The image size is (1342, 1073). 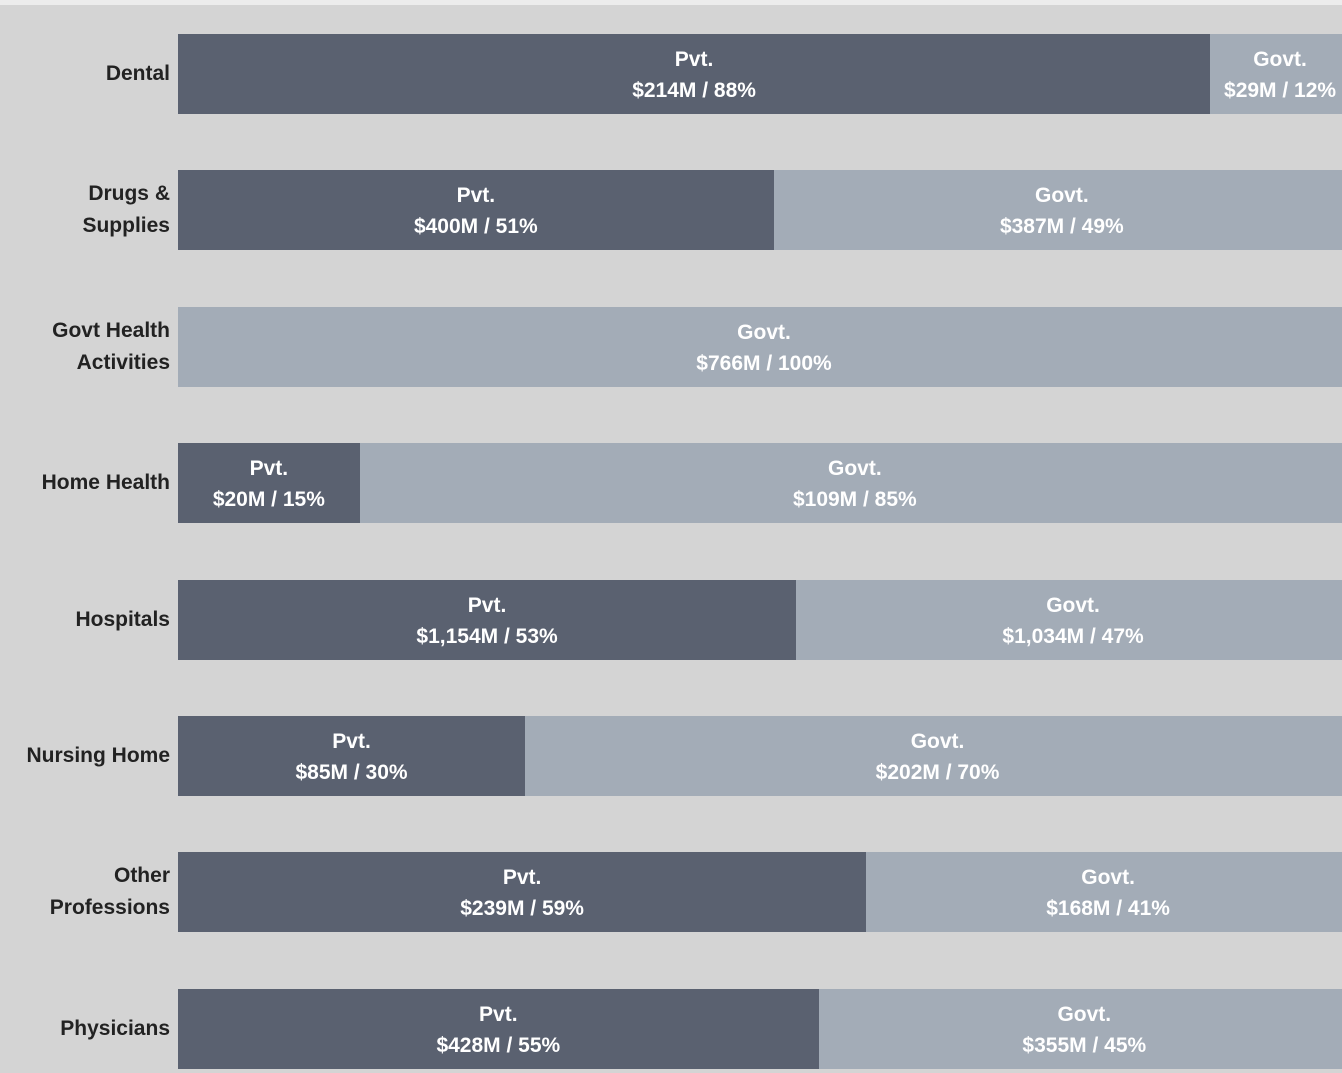 I want to click on value-label: $85M / 30%, so click(x=351, y=772).